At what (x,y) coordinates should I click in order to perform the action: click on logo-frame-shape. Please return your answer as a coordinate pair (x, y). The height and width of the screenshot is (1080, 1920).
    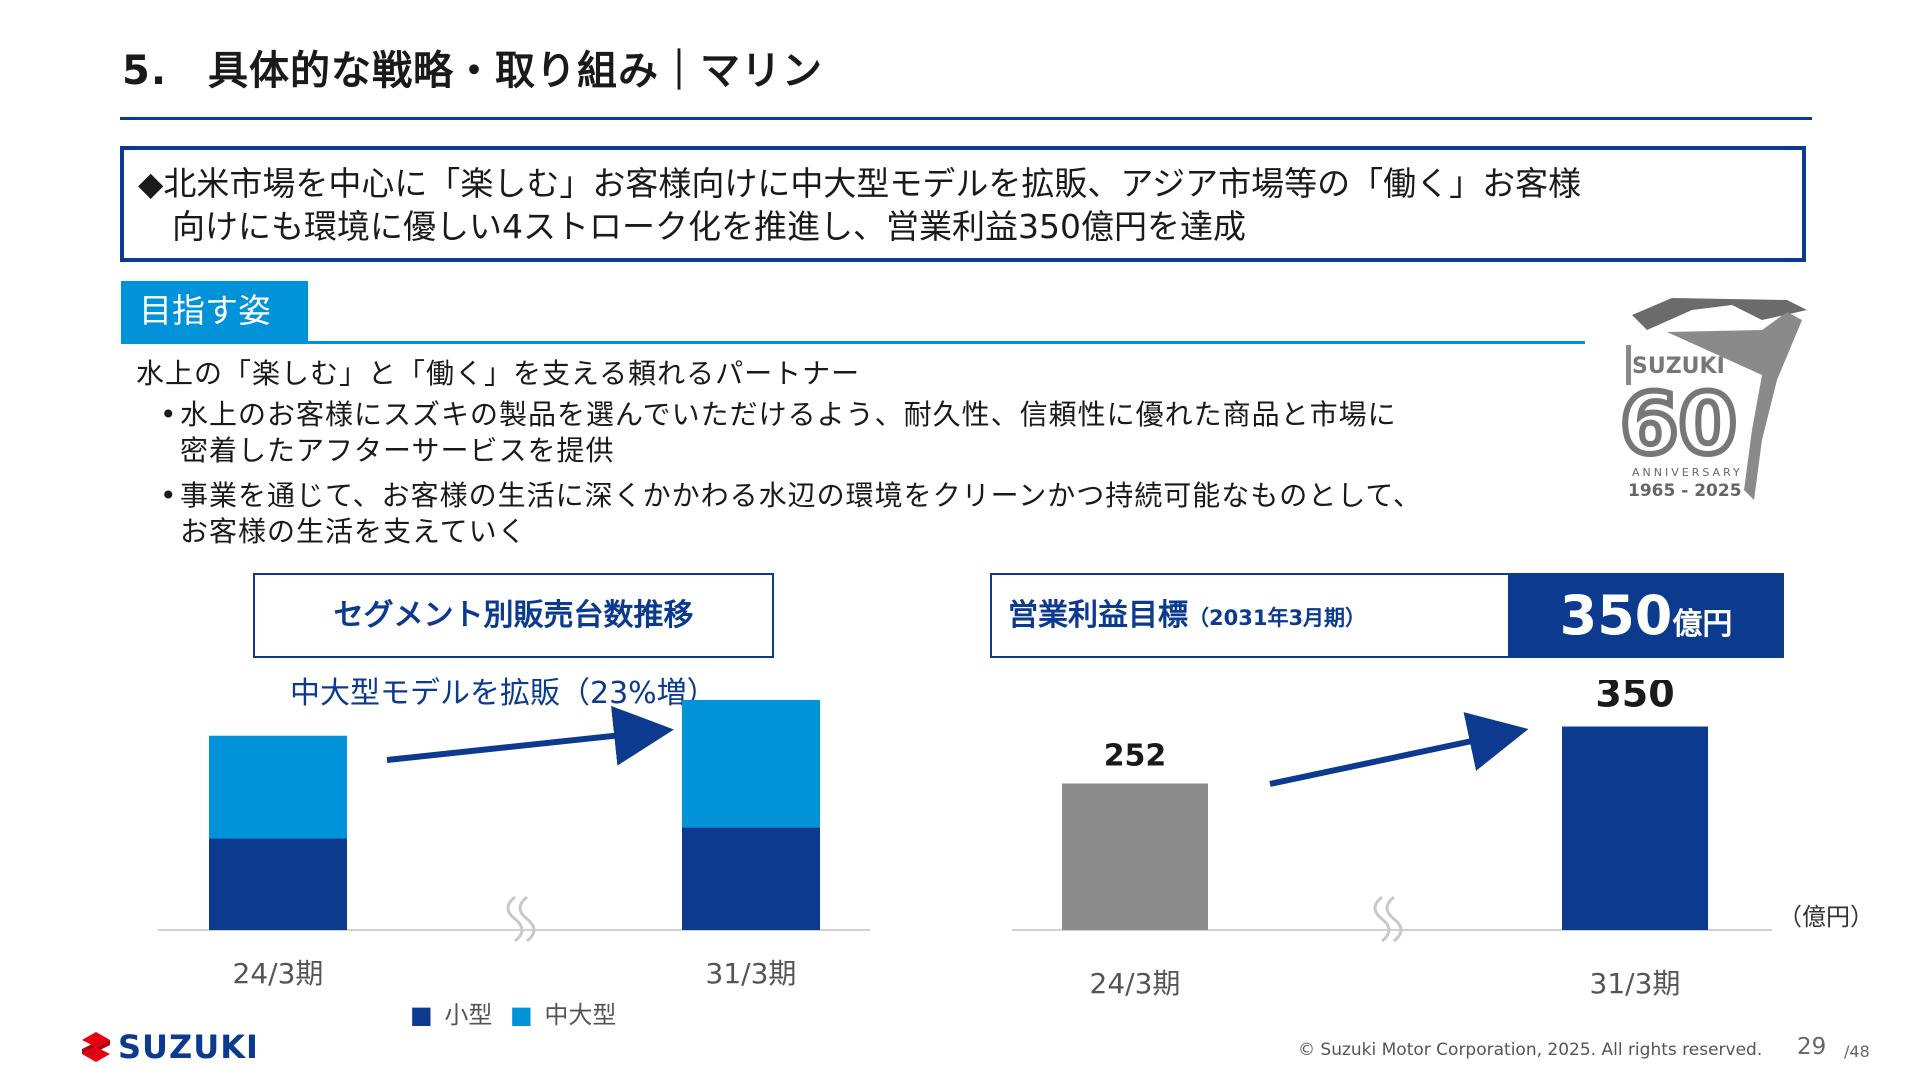
    Looking at the image, I should click on (1734, 406).